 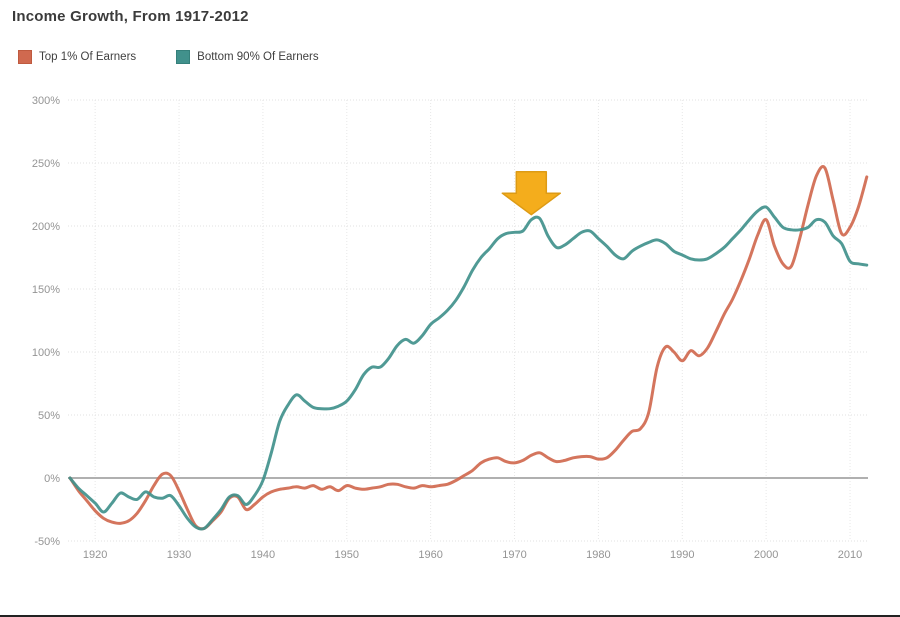 I want to click on x-axis-label: 1990, so click(x=682, y=555).